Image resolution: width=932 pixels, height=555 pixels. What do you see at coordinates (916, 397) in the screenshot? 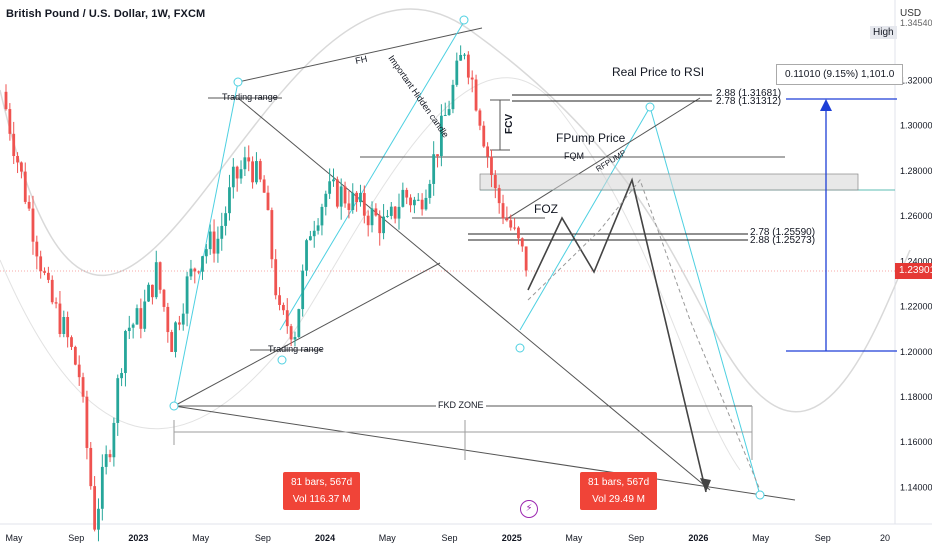
I see `y-tick-label: 1.18000` at bounding box center [916, 397].